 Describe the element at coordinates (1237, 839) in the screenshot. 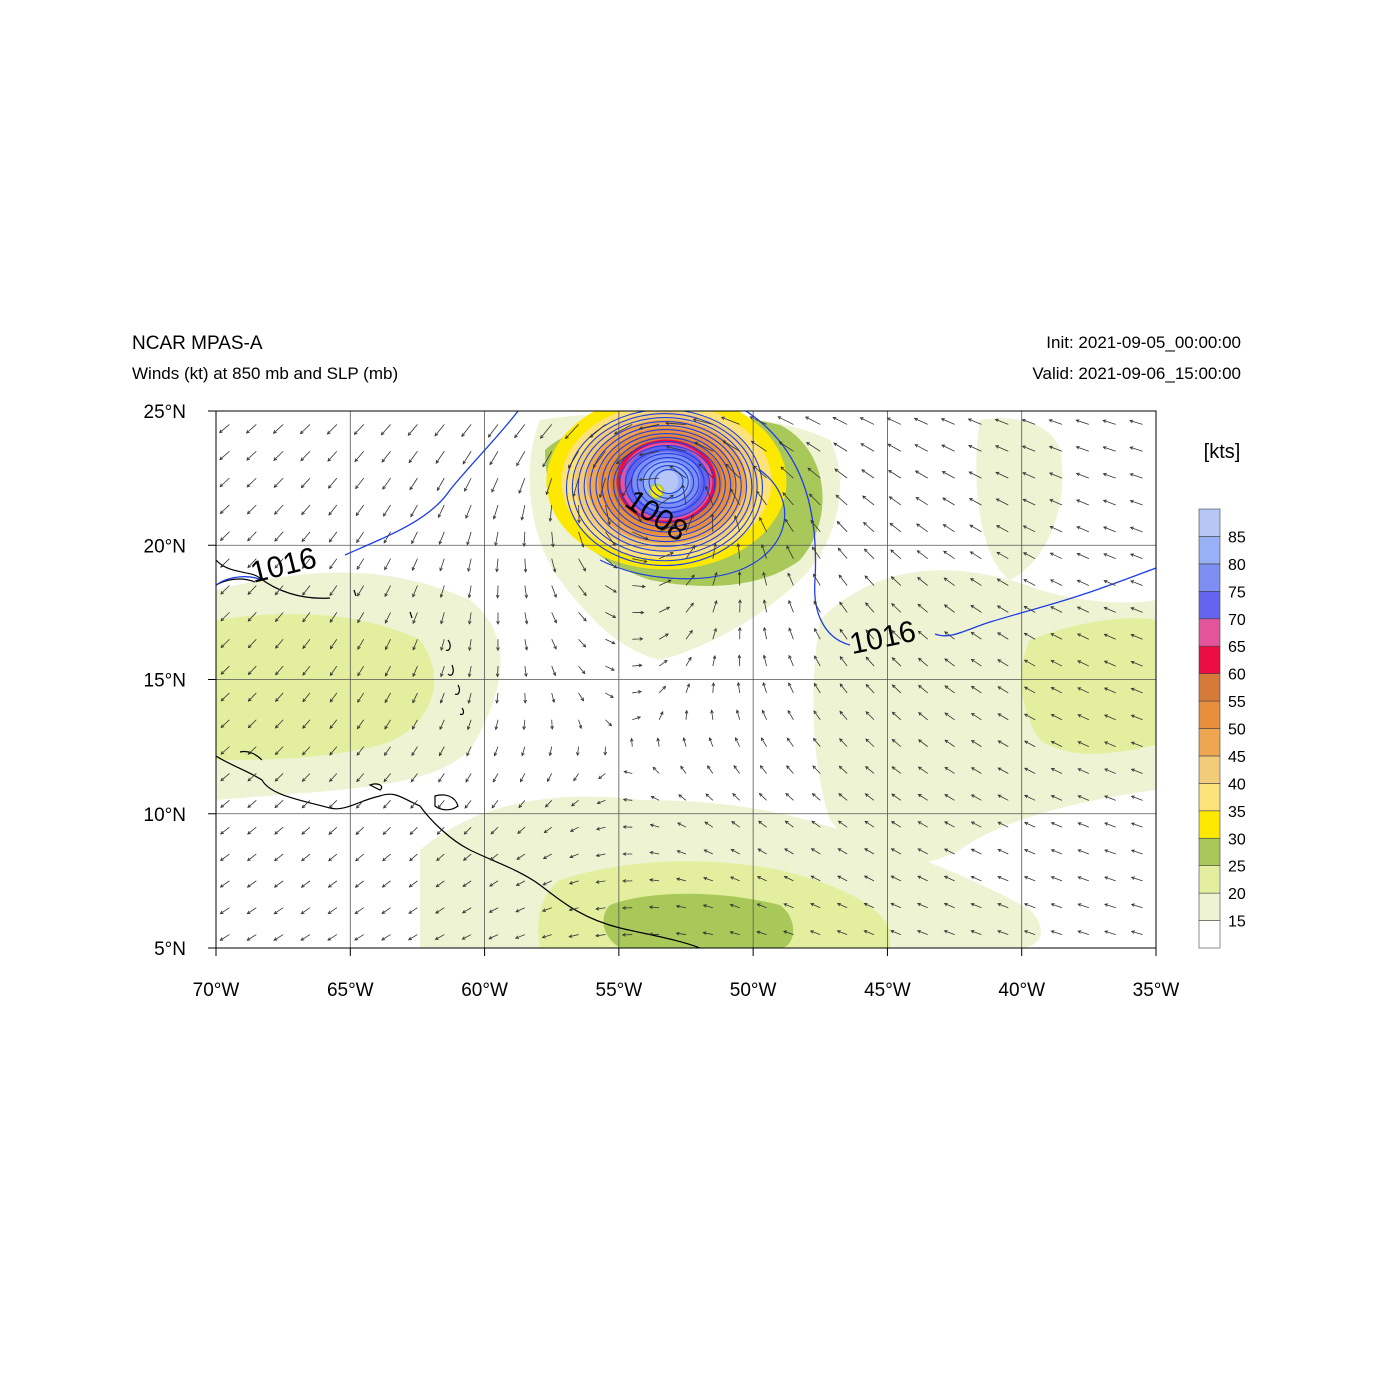

I see `colorbar-level-label: 30` at that location.